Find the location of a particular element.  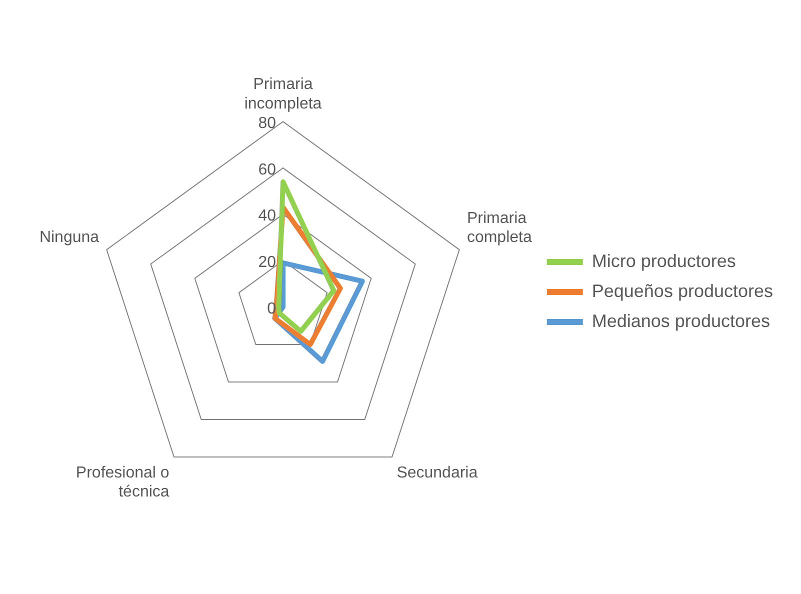

legend-label: Micro productores is located at coordinates (664, 260).